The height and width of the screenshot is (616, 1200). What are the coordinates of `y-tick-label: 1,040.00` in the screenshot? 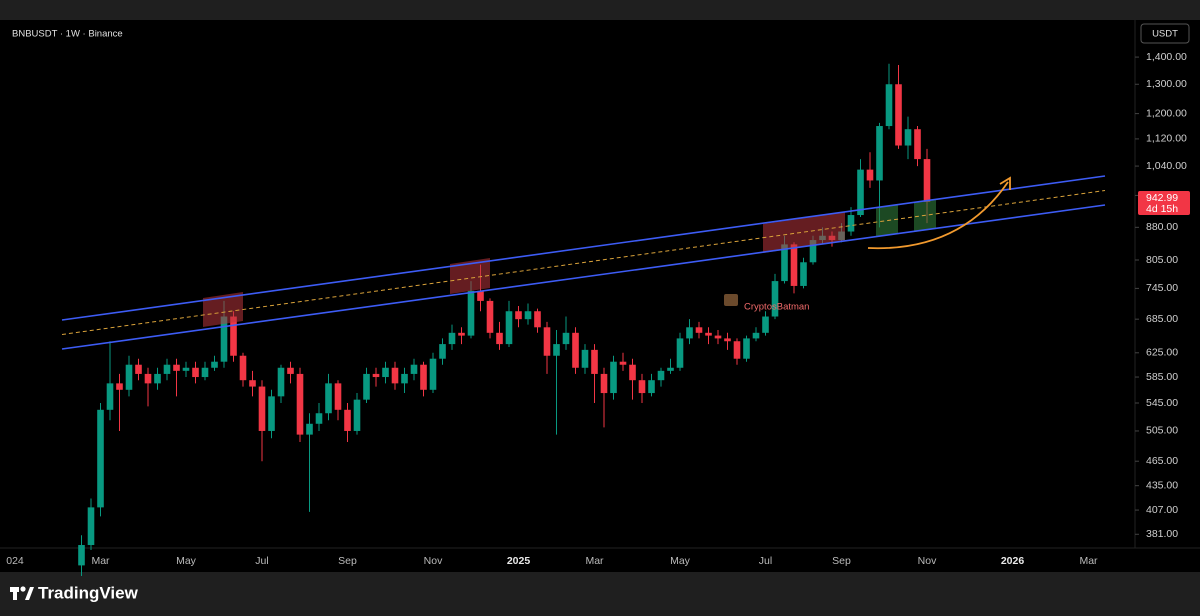 It's located at (1166, 166).